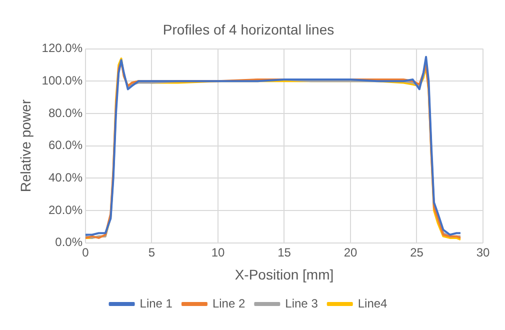 This screenshot has width=505, height=330. I want to click on x-axis-title: X-Position [mm], so click(284, 274).